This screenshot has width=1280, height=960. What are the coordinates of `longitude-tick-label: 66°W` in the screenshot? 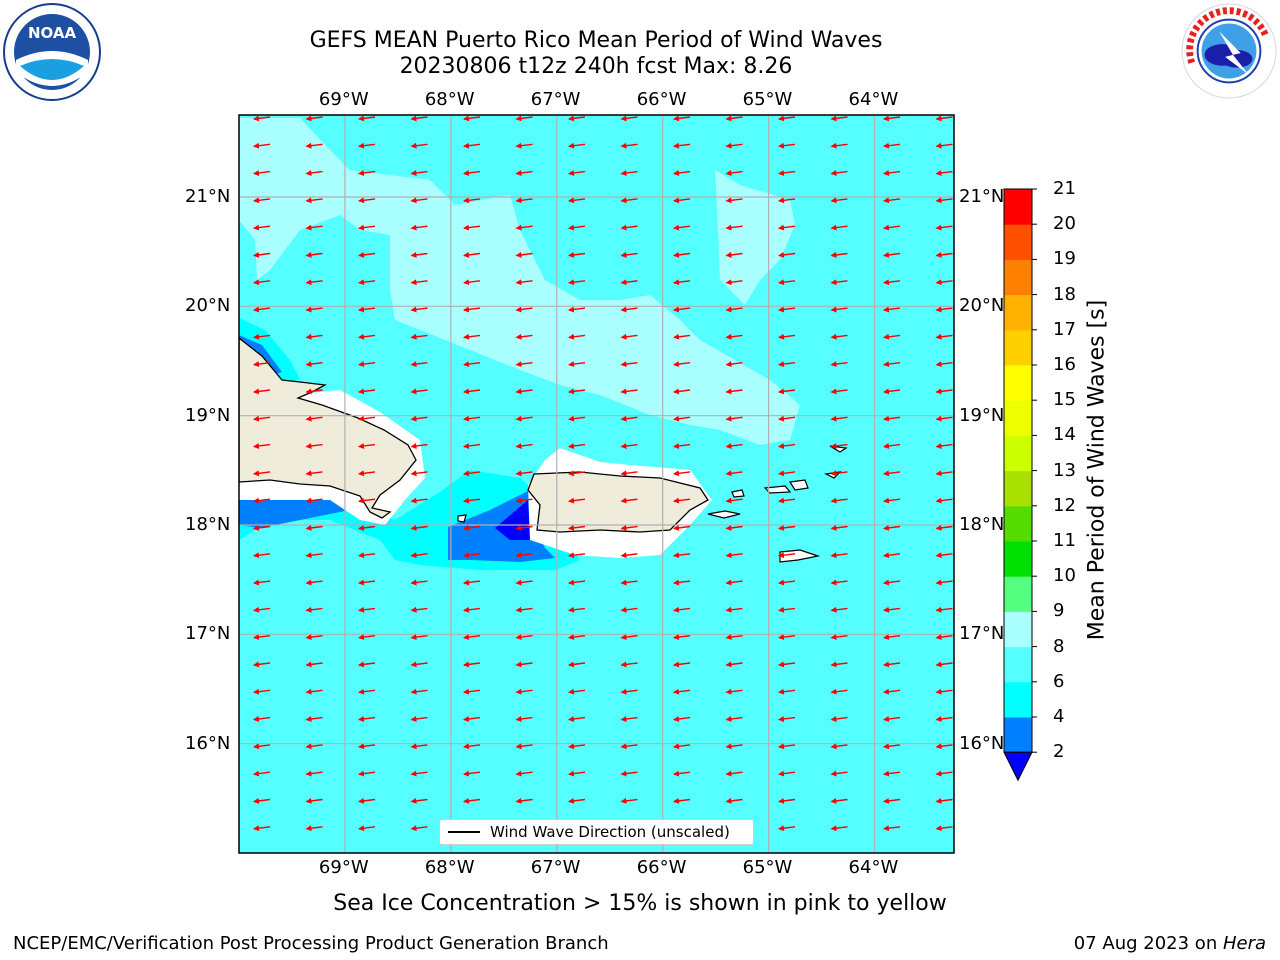 It's located at (661, 99).